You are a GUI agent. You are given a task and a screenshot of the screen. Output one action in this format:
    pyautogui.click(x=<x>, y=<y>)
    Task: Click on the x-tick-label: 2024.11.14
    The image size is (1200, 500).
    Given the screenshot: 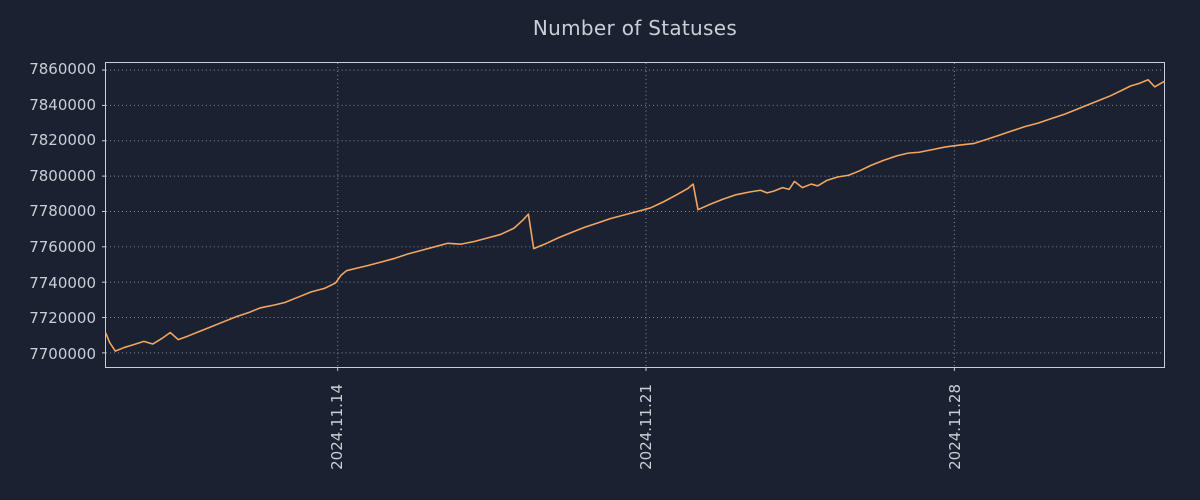 What is the action you would take?
    pyautogui.click(x=337, y=427)
    